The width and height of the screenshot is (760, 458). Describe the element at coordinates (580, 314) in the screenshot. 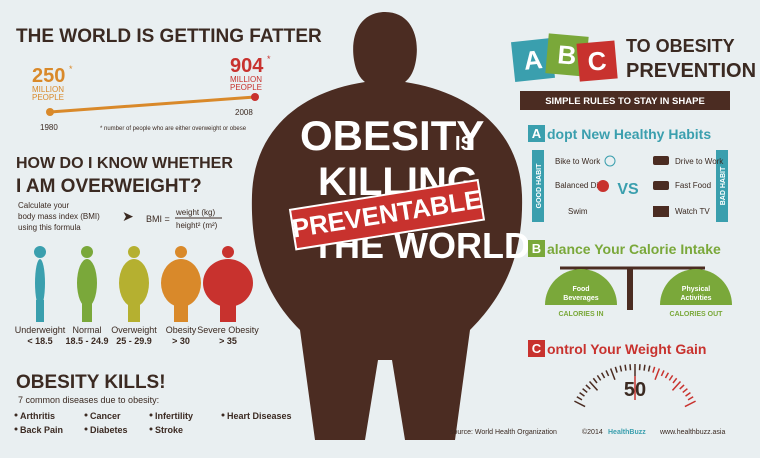

I see `left-caption: CALORIES IN` at that location.